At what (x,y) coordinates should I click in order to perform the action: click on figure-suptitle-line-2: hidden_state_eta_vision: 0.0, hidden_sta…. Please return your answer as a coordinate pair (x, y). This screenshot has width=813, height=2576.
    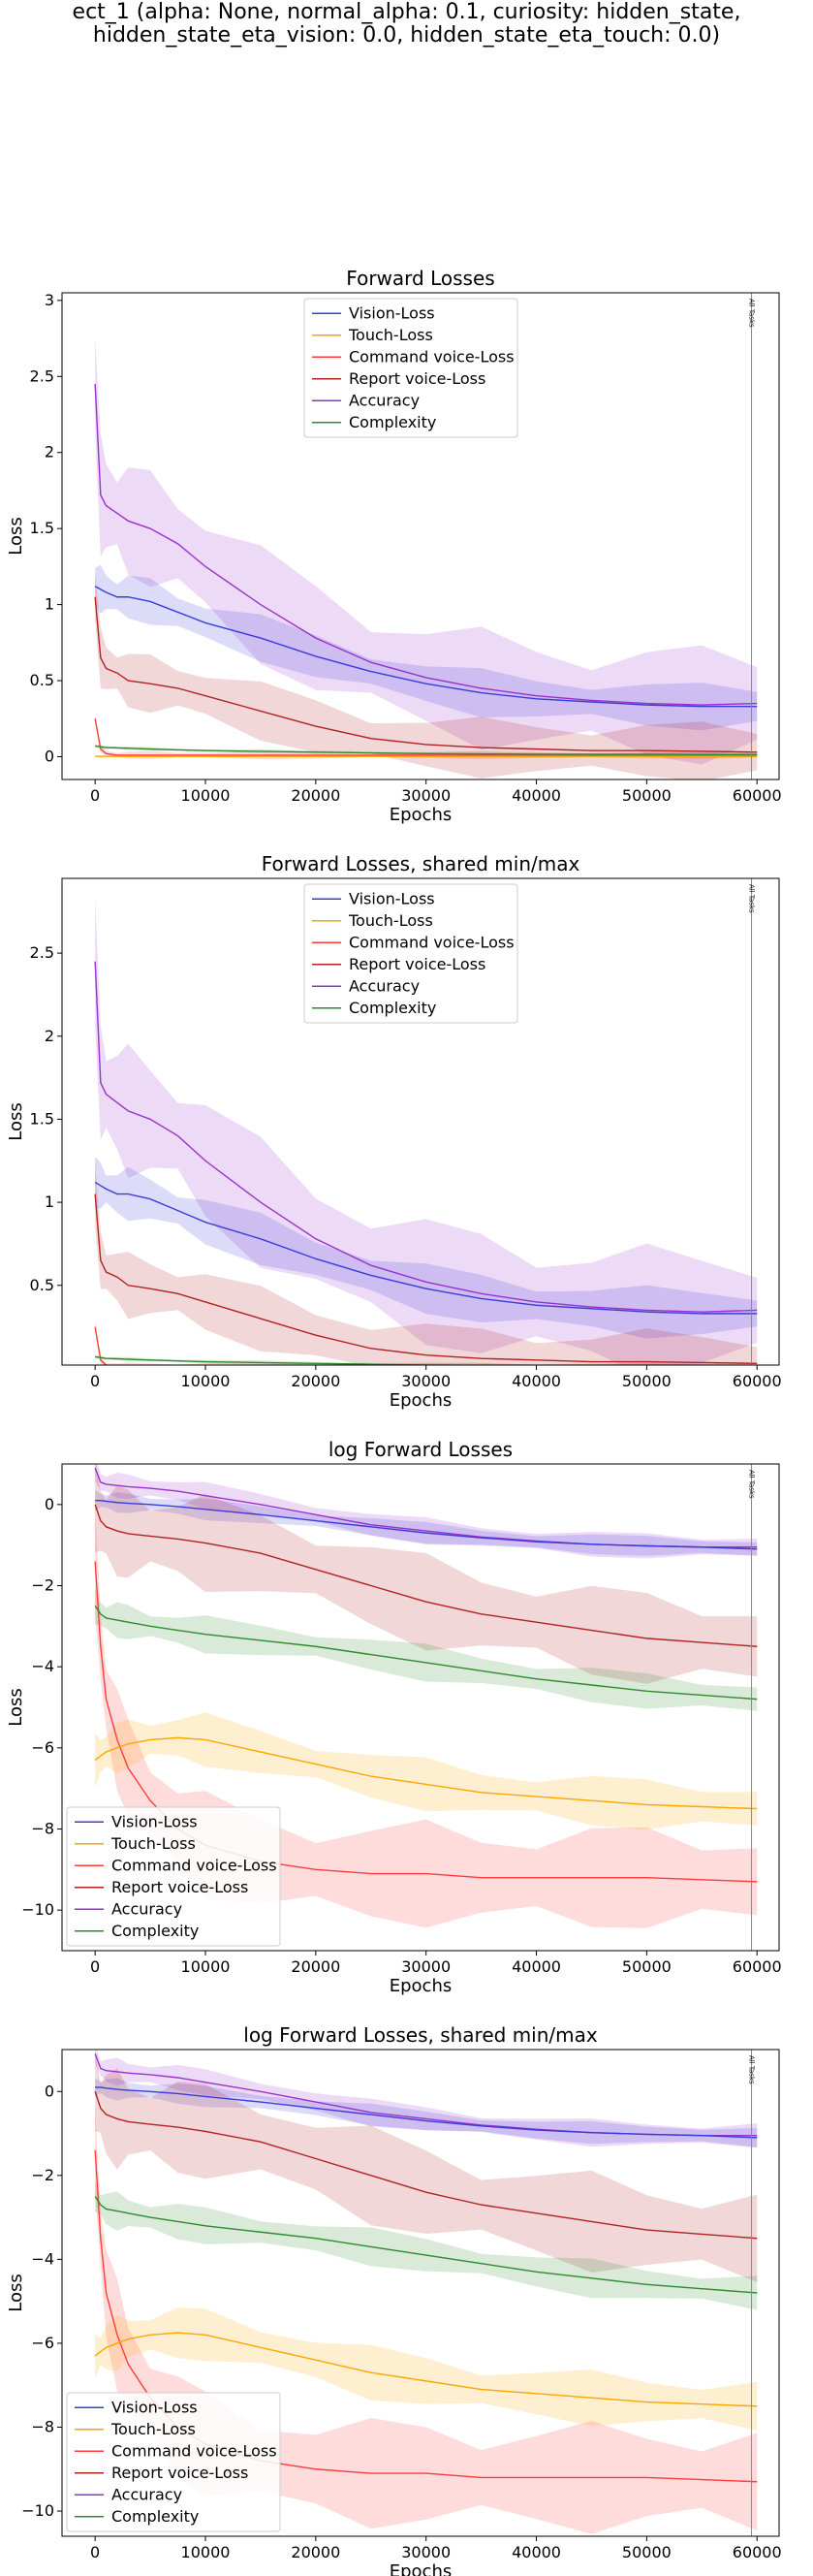
    Looking at the image, I should click on (406, 35).